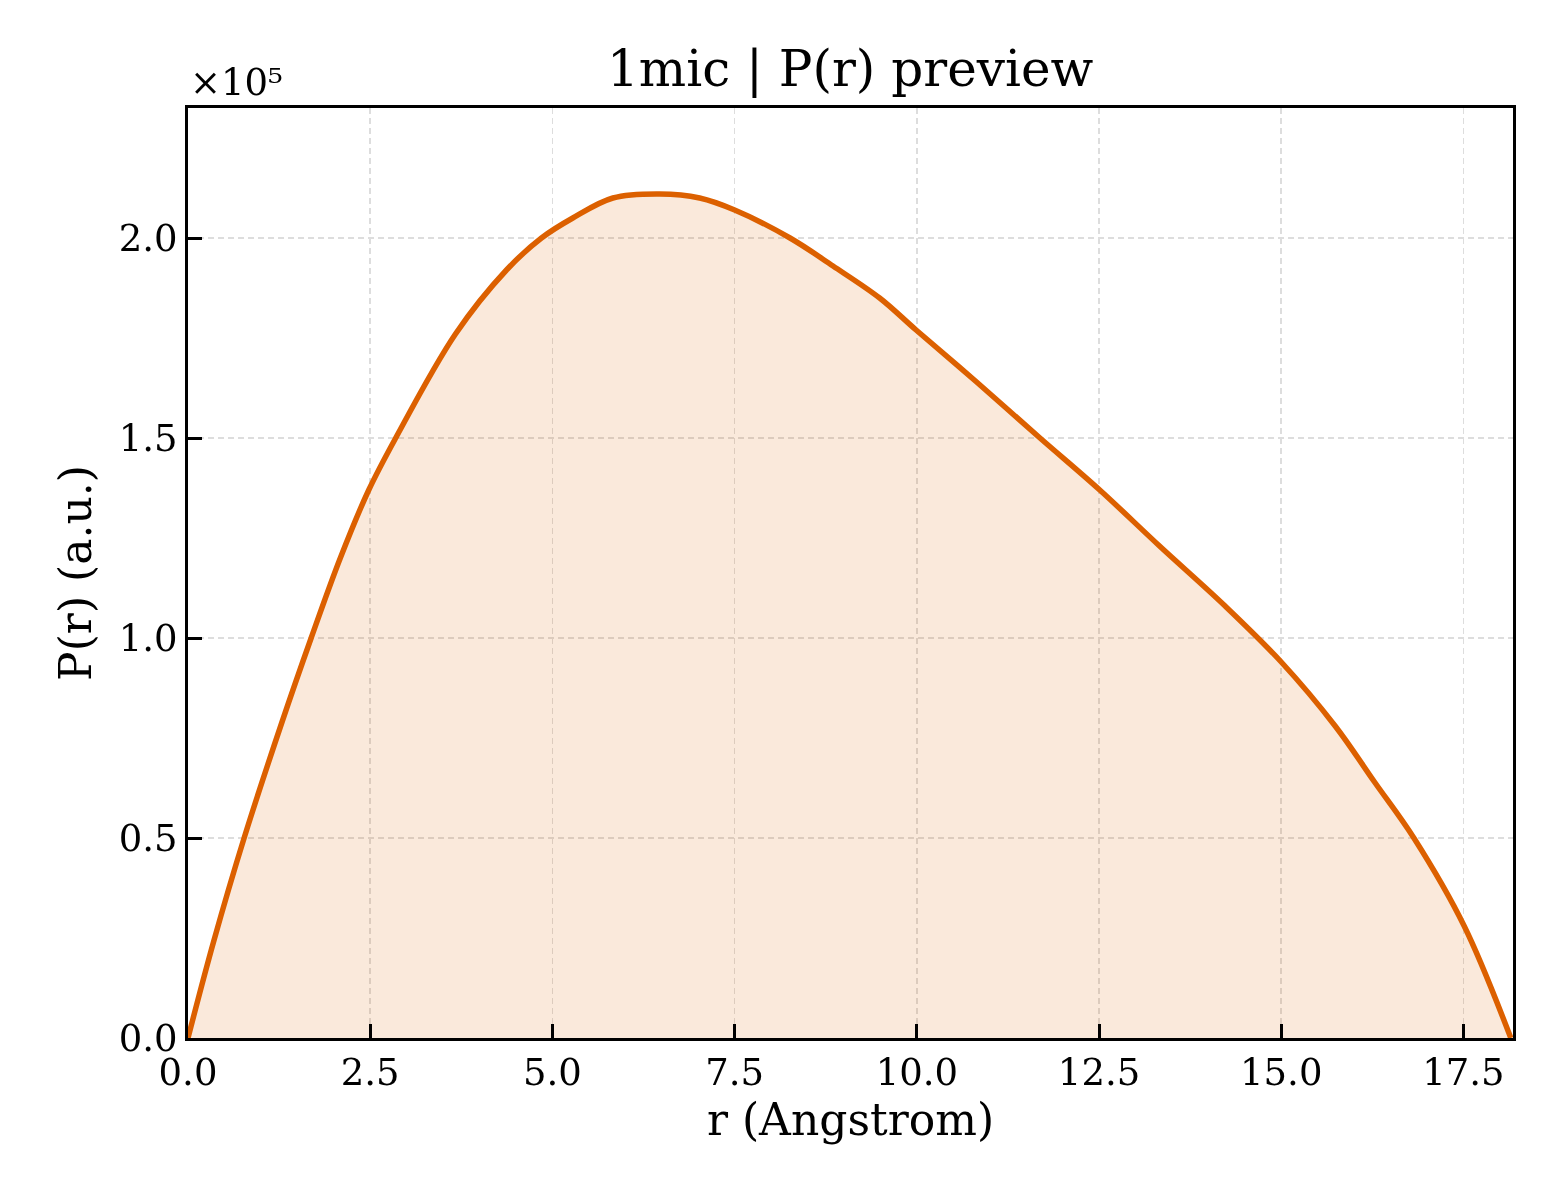 Image resolution: width=1560 pixels, height=1200 pixels. Describe the element at coordinates (1281, 1073) in the screenshot. I see `x-tick-label: 15.0` at that location.